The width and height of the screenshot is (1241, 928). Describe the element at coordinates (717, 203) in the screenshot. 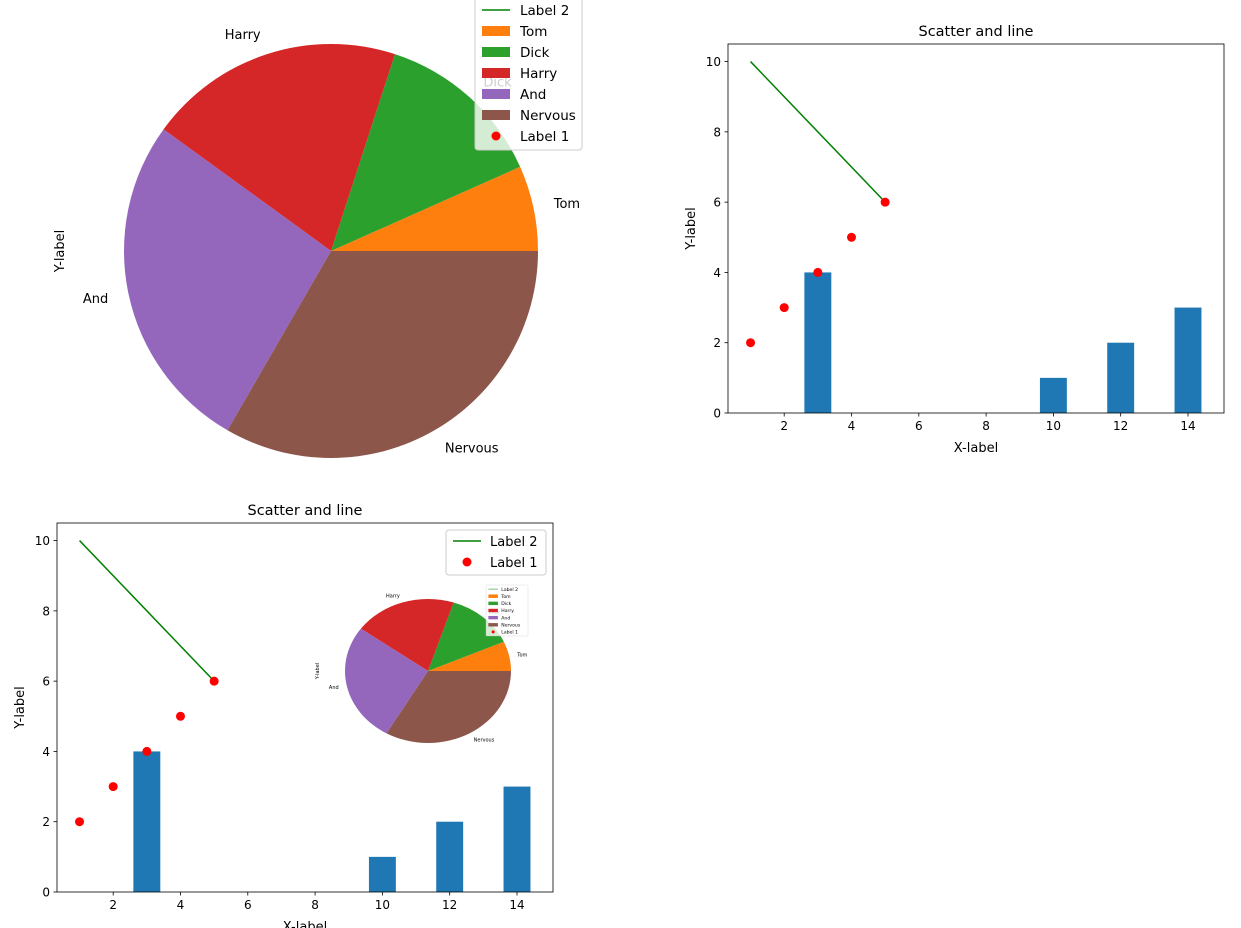

I see `y-tick-label: 6` at that location.